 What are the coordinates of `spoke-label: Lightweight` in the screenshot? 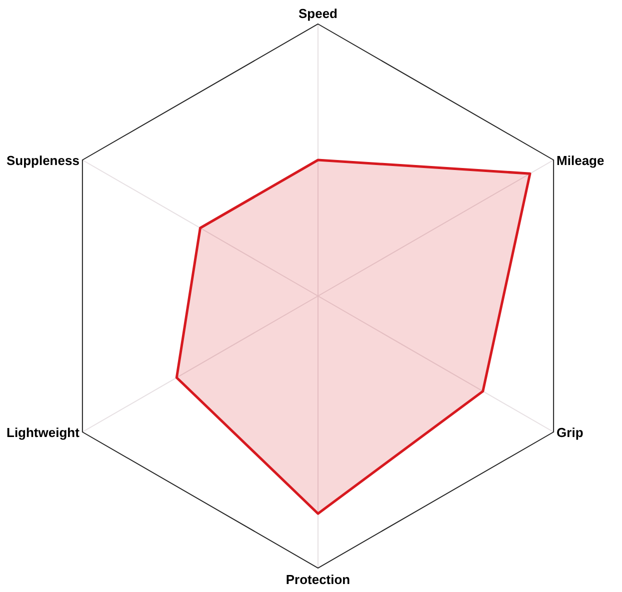 It's located at (43, 432).